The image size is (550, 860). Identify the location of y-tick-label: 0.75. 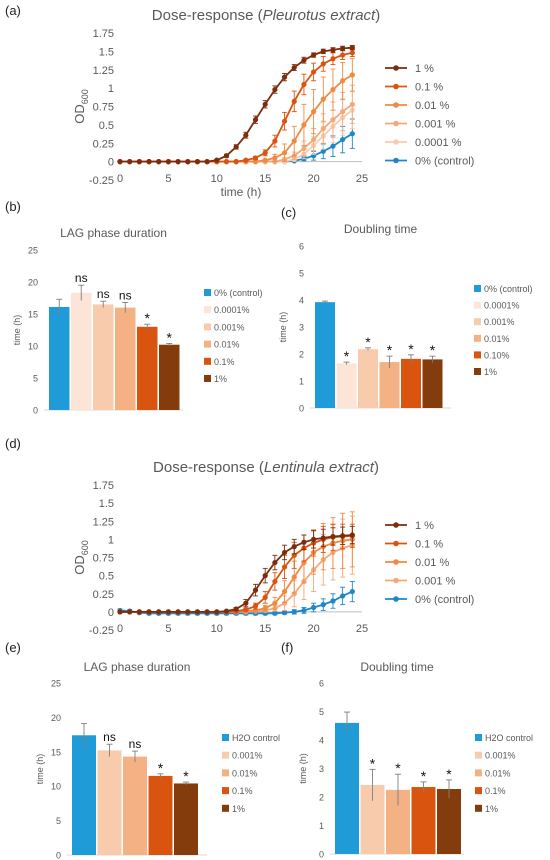
(103, 559).